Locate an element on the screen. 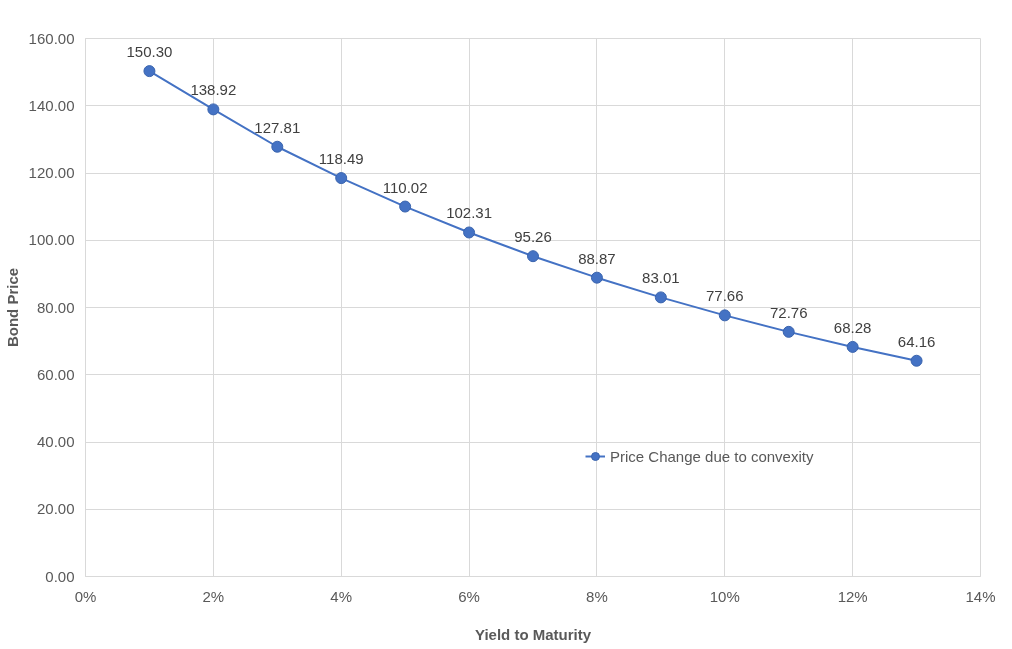 The height and width of the screenshot is (649, 1012). x-tick-label: 12% is located at coordinates (852, 596).